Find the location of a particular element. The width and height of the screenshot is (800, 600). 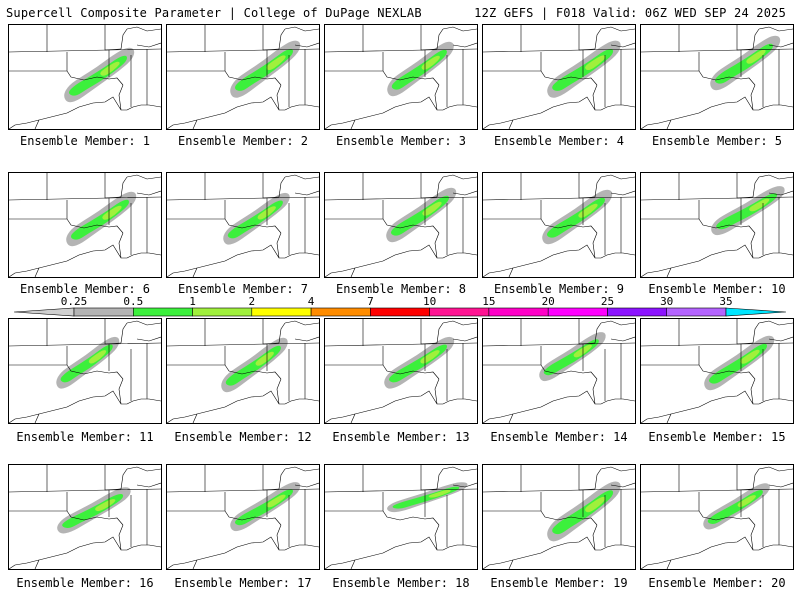

legend-tick-label: 2 is located at coordinates (251, 302).